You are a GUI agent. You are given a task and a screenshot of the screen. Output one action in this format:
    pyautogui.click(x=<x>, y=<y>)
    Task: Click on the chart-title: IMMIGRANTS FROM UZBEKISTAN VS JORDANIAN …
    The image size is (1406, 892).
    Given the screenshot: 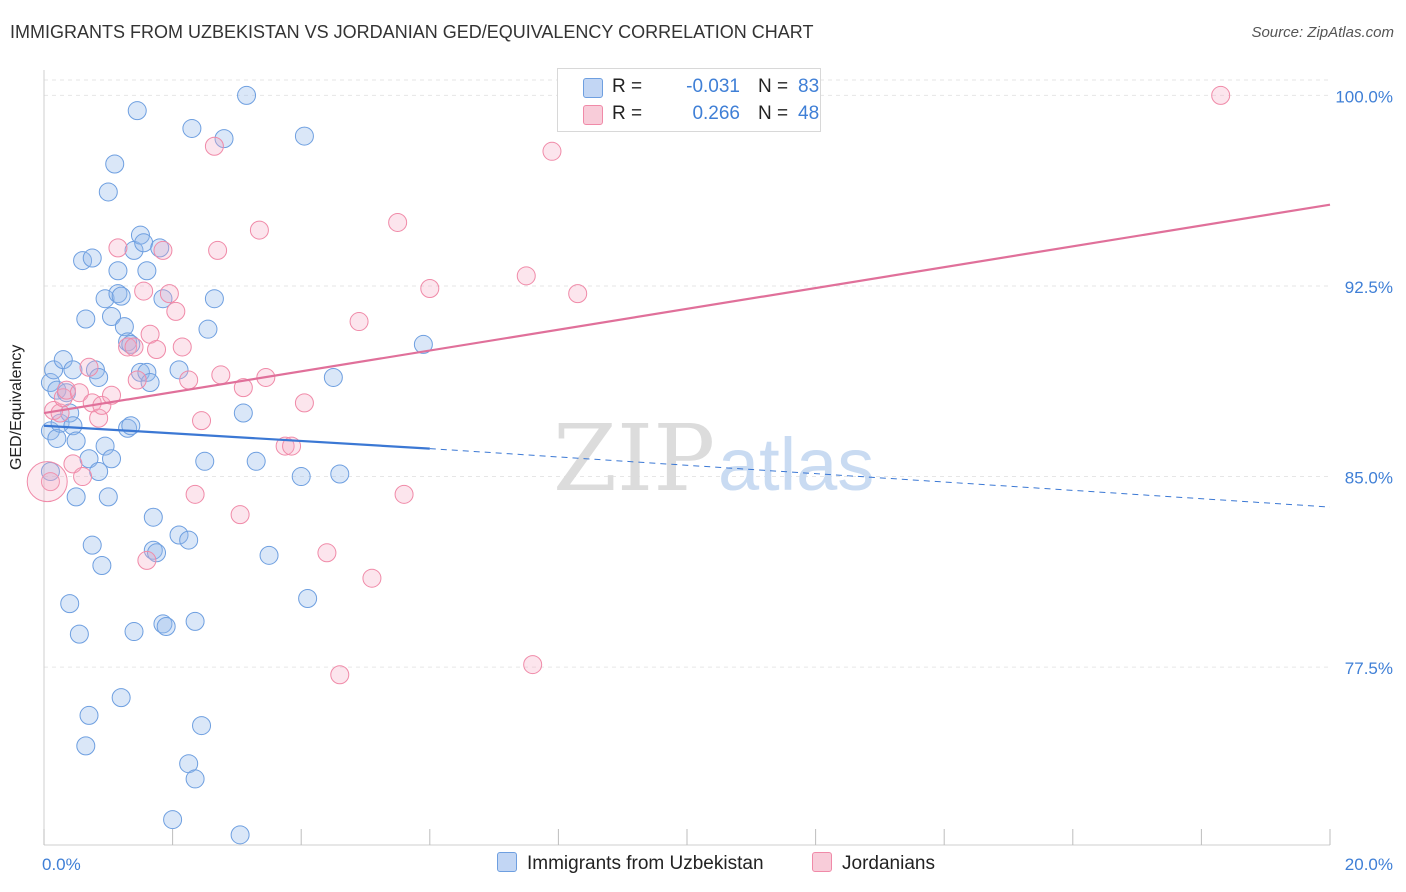 What is the action you would take?
    pyautogui.click(x=412, y=32)
    